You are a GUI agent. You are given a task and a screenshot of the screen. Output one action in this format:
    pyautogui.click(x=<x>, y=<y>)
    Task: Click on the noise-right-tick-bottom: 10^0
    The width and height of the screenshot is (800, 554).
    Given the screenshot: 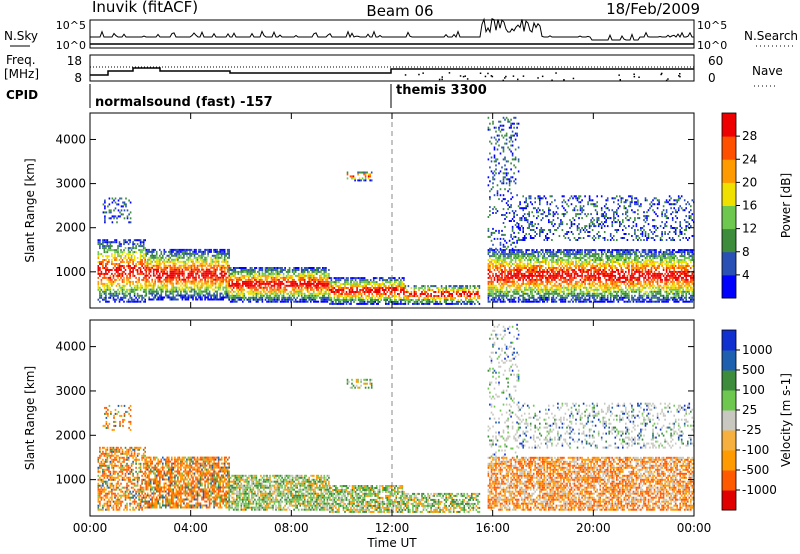 What is the action you would take?
    pyautogui.click(x=712, y=45)
    